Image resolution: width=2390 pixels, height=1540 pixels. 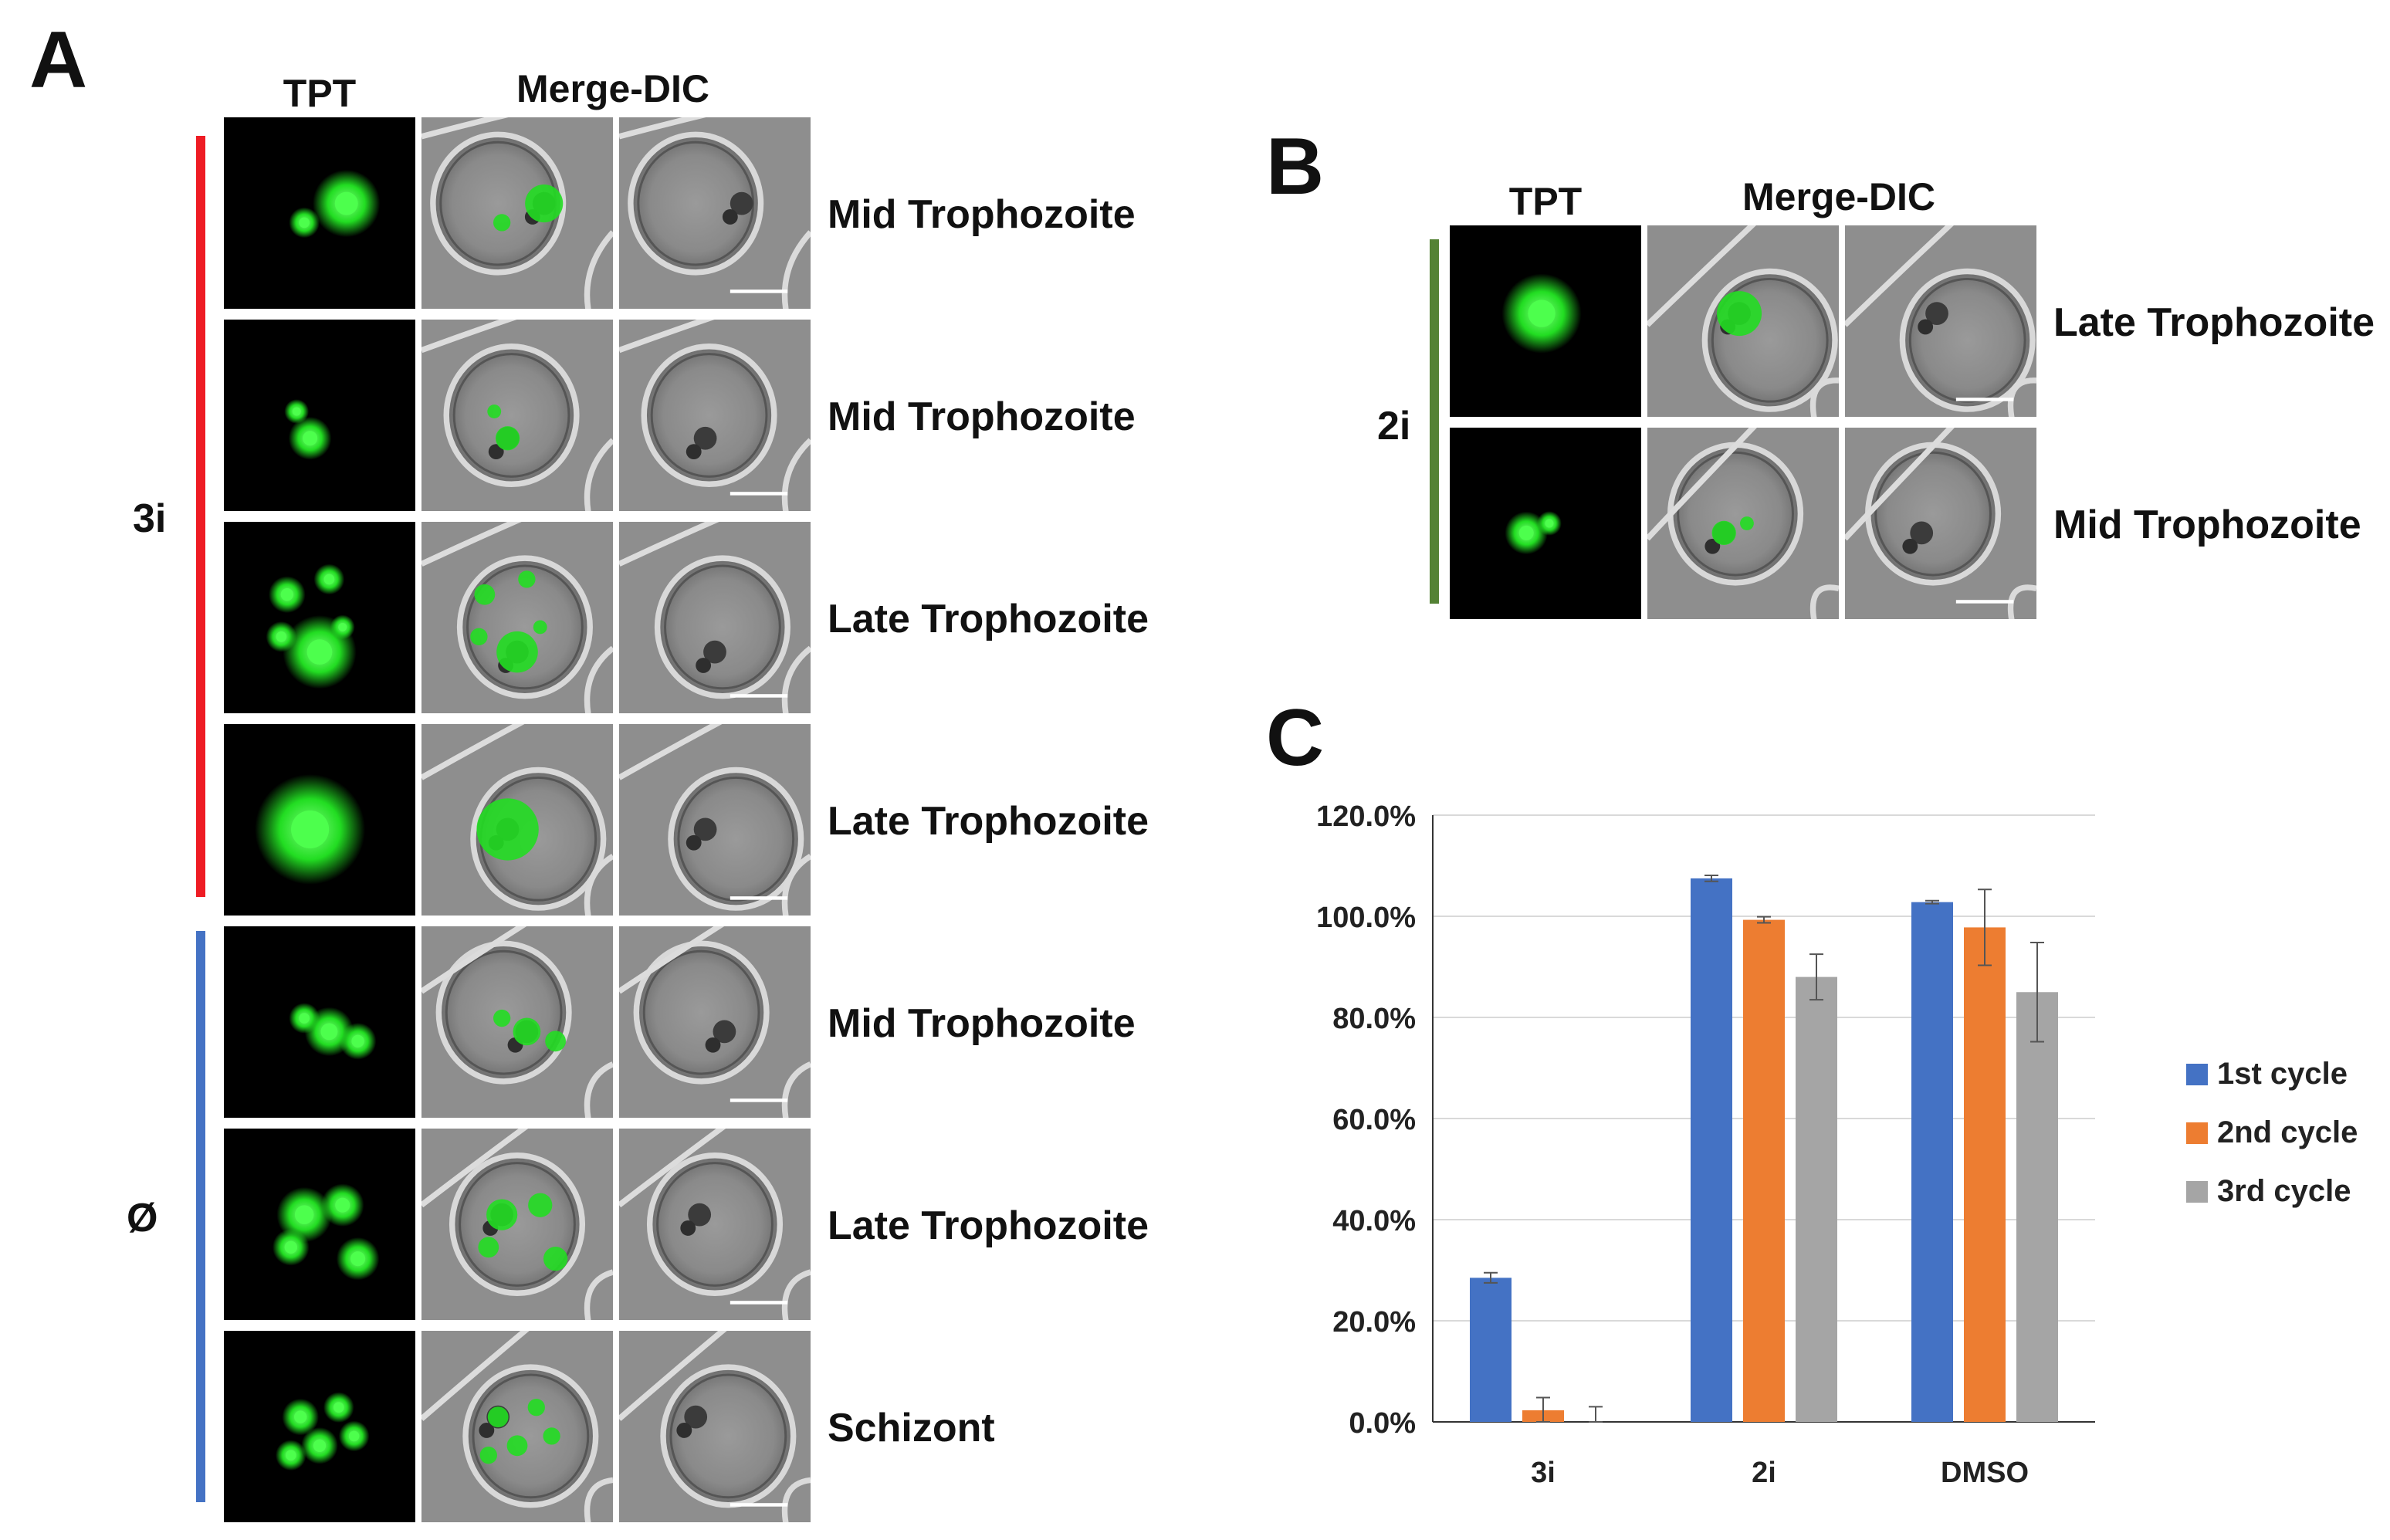 I want to click on group-null-label: Ø, so click(x=142, y=1218).